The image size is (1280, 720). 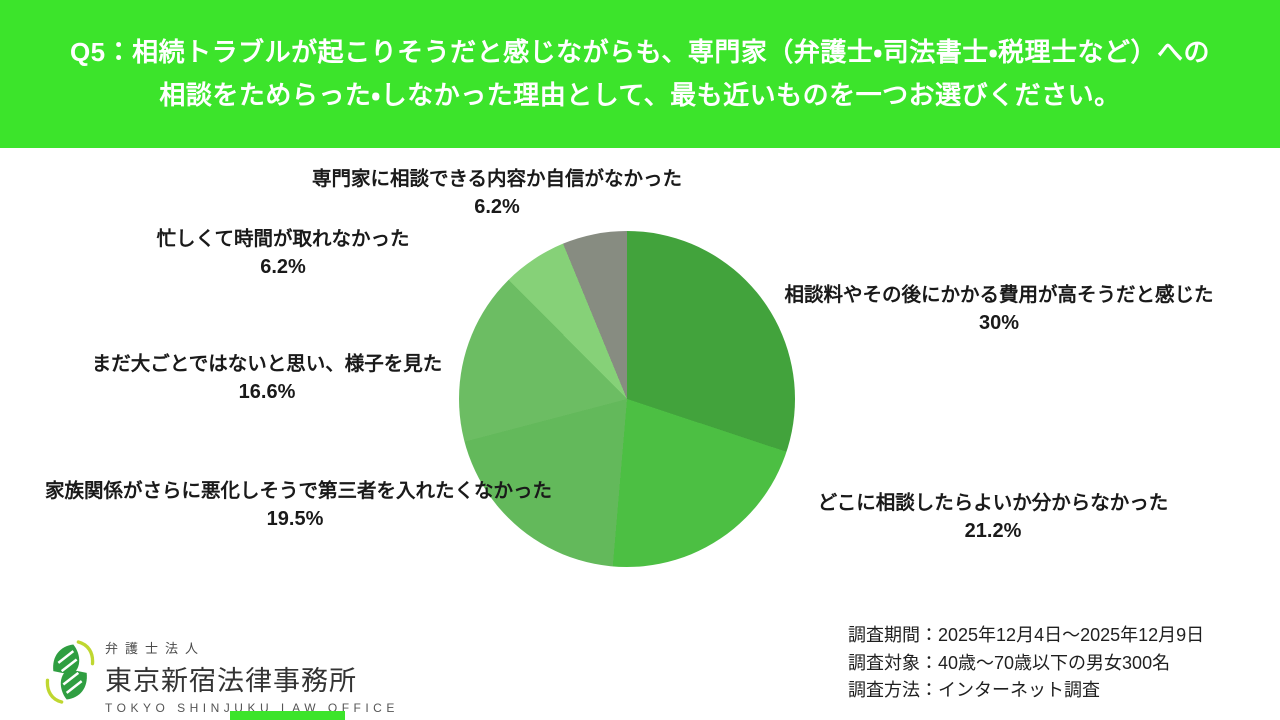 What do you see at coordinates (993, 517) in the screenshot?
I see `pie-label-where-to-consult: どこに相談したらよいか分からなかった 21.2%` at bounding box center [993, 517].